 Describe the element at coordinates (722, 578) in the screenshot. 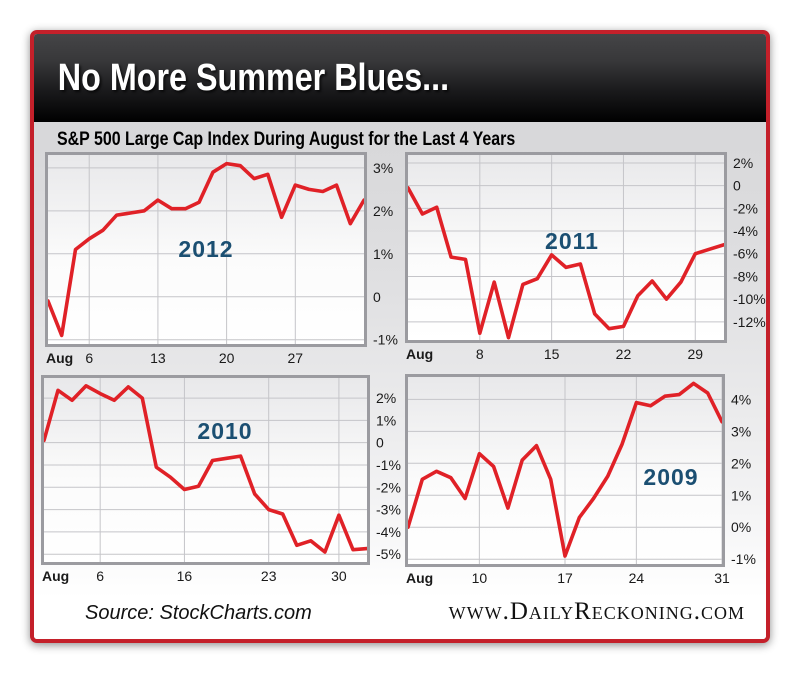

I see `x-tick-label: 31` at that location.